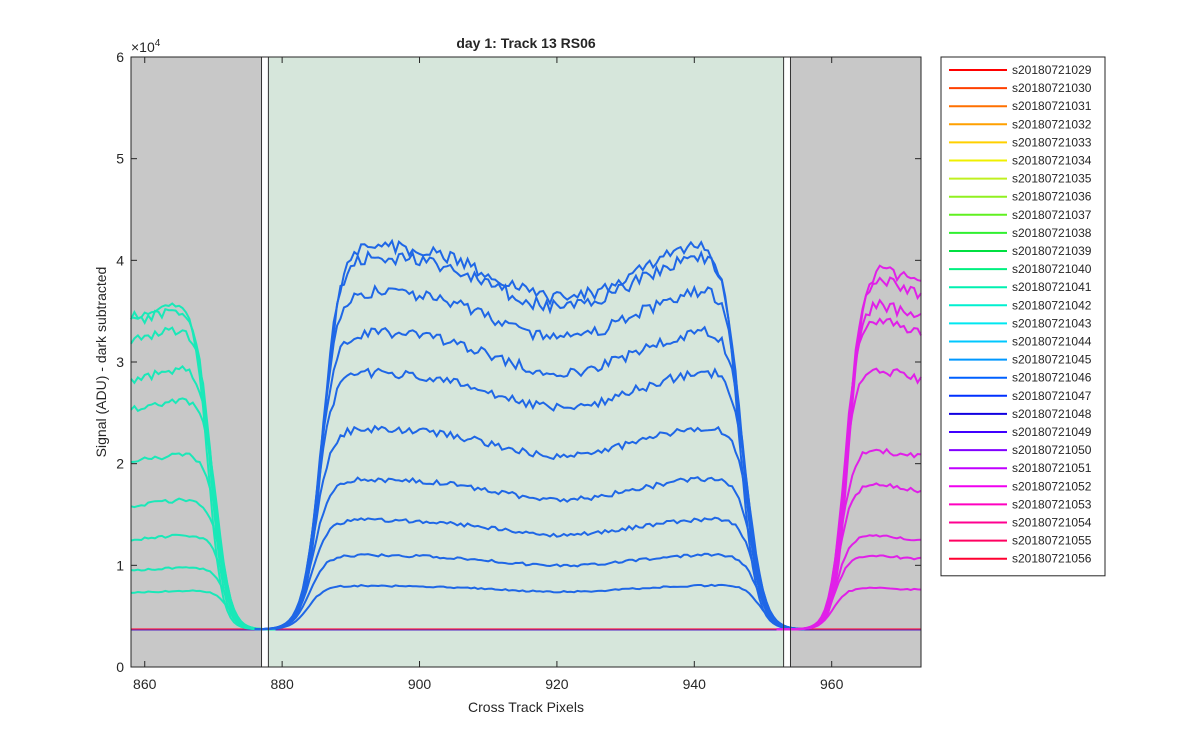 Image resolution: width=1200 pixels, height=750 pixels. What do you see at coordinates (120, 362) in the screenshot?
I see `y-tick-label: 3` at bounding box center [120, 362].